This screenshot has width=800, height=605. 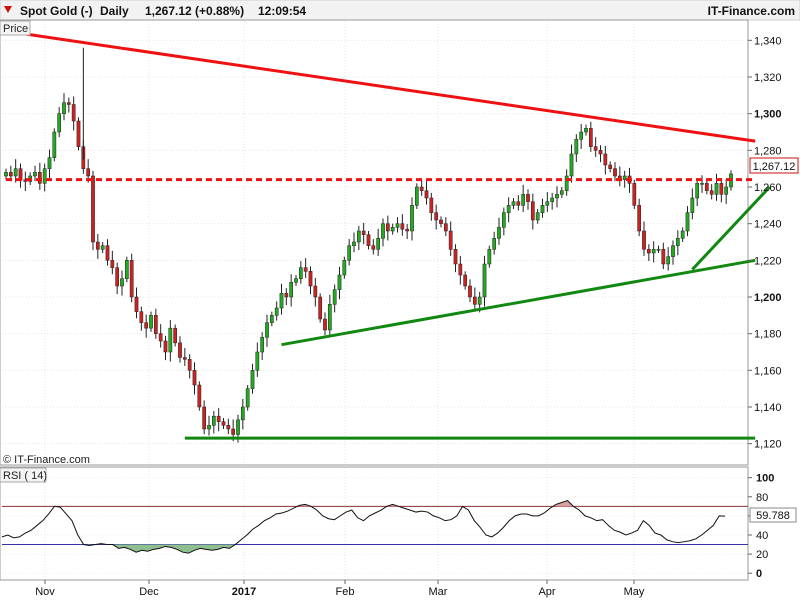 What do you see at coordinates (768, 371) in the screenshot?
I see `price-axis-tick-label: 1,160` at bounding box center [768, 371].